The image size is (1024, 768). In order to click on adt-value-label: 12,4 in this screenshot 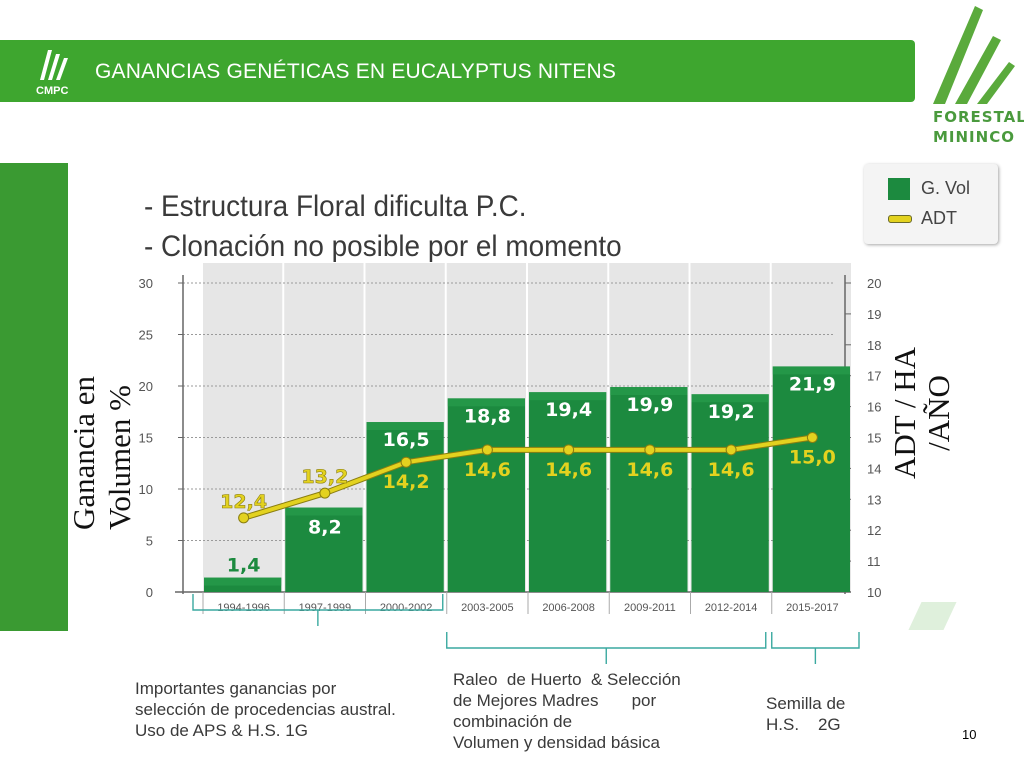, I will do `click(243, 502)`.